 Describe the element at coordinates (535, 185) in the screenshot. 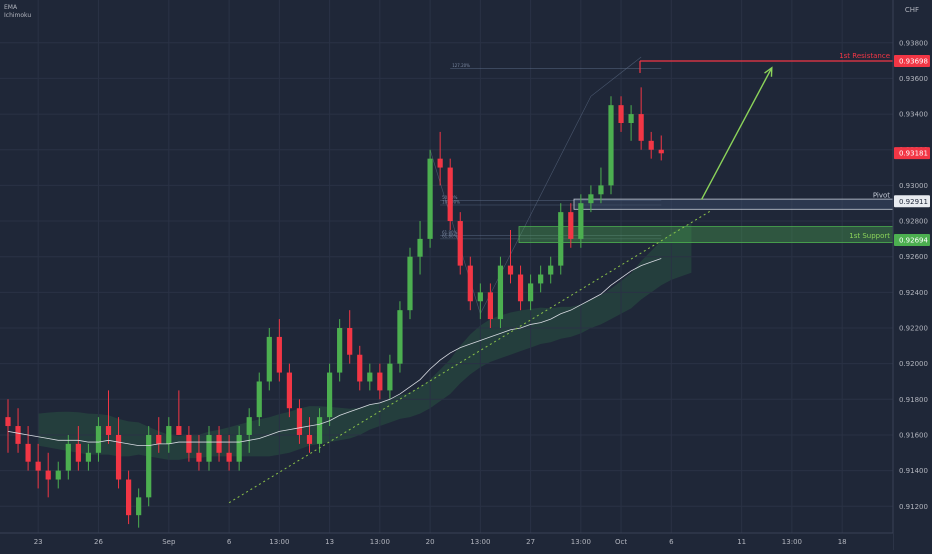

I see `fib-zigzag` at that location.